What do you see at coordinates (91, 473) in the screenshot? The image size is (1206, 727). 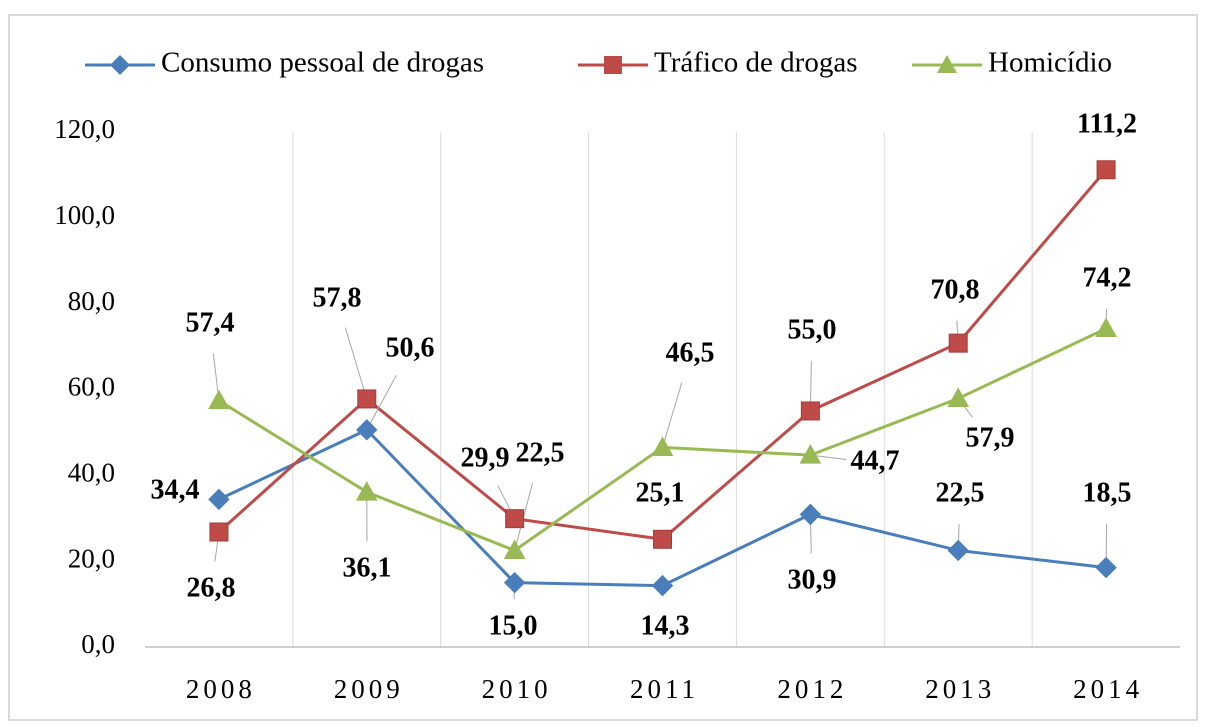 I see `y-tick-label: 40,0` at bounding box center [91, 473].